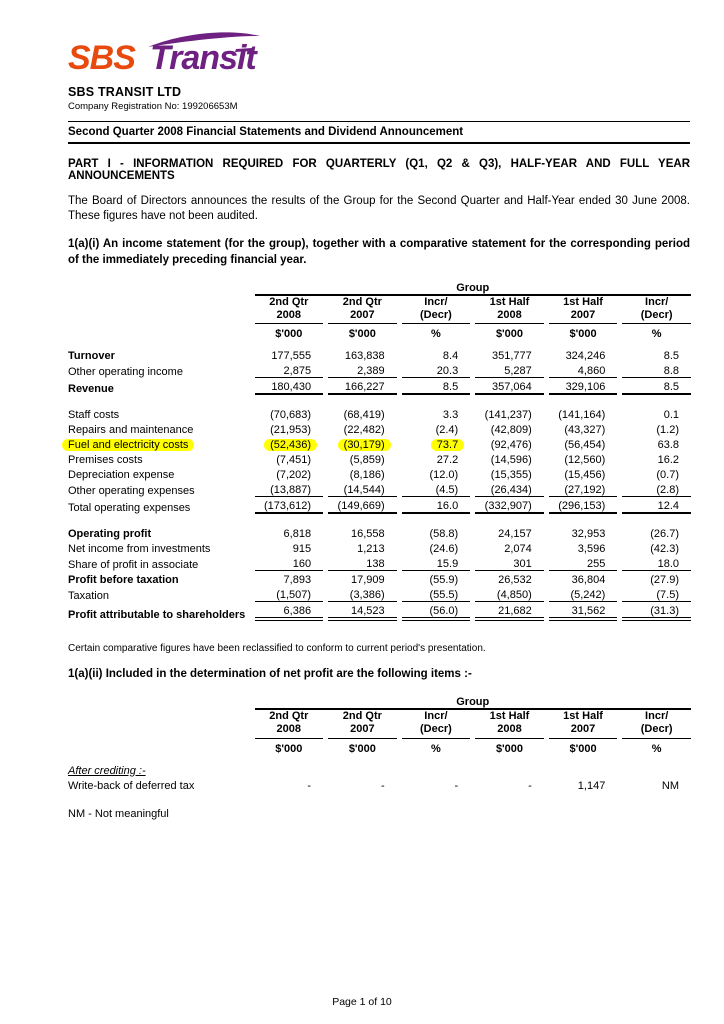 The height and width of the screenshot is (1024, 724). Describe the element at coordinates (583, 612) in the screenshot. I see `value-cell: 31,562` at that location.